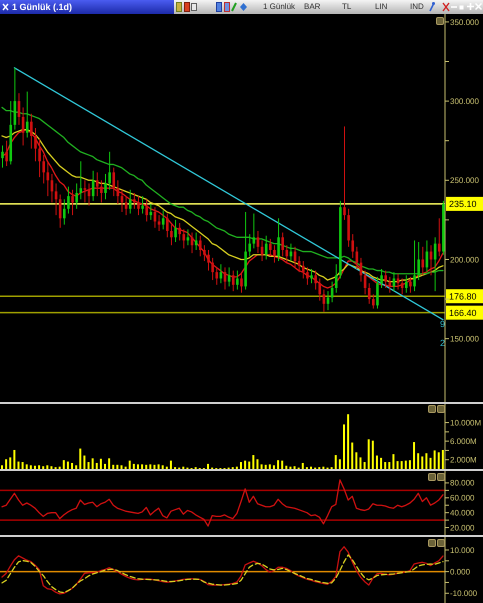 The height and width of the screenshot is (603, 483). I want to click on y-tick-label: 200.000, so click(465, 259).